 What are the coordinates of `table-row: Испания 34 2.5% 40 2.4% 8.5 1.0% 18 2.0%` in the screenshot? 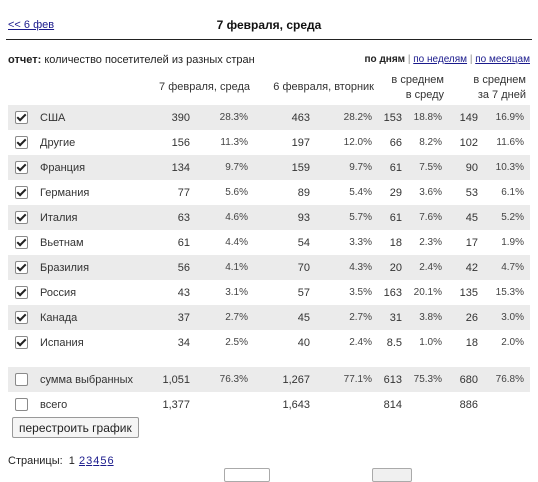 It's located at (269, 342).